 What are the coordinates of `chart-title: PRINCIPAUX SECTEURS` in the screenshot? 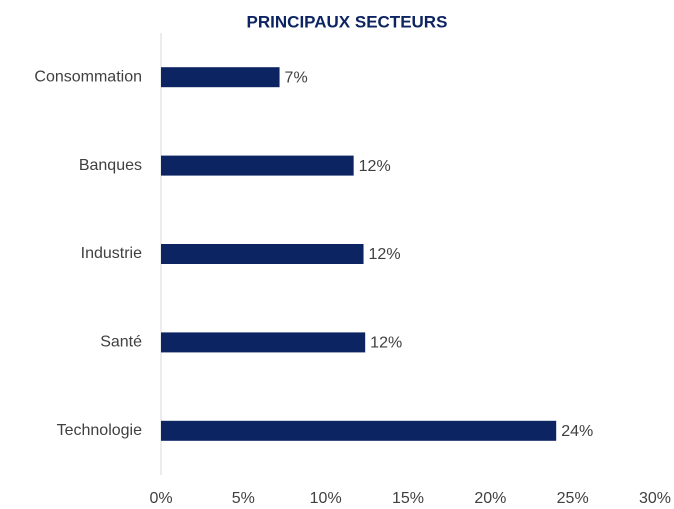 It's located at (347, 21).